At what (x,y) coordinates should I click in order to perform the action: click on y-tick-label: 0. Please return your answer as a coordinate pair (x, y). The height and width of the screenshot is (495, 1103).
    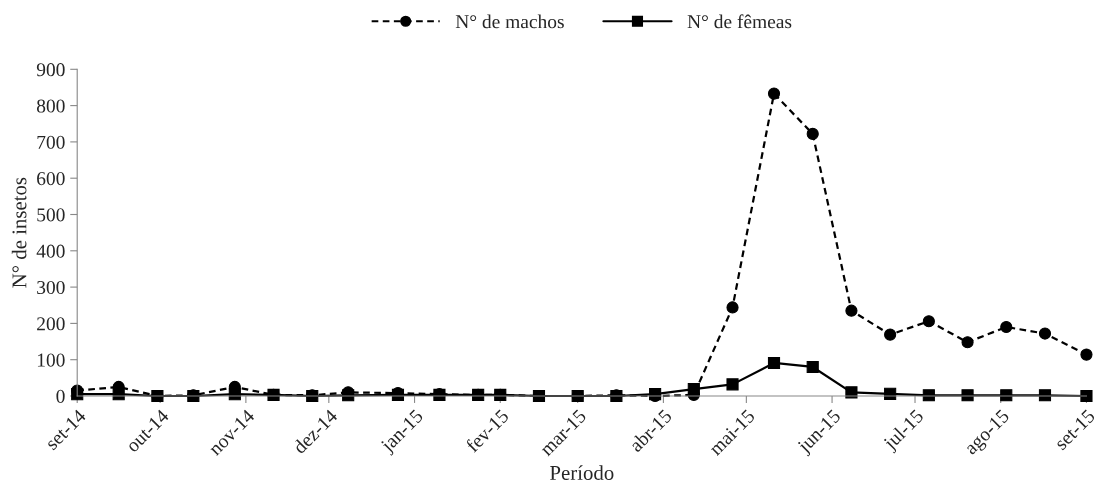
    Looking at the image, I should click on (60, 396).